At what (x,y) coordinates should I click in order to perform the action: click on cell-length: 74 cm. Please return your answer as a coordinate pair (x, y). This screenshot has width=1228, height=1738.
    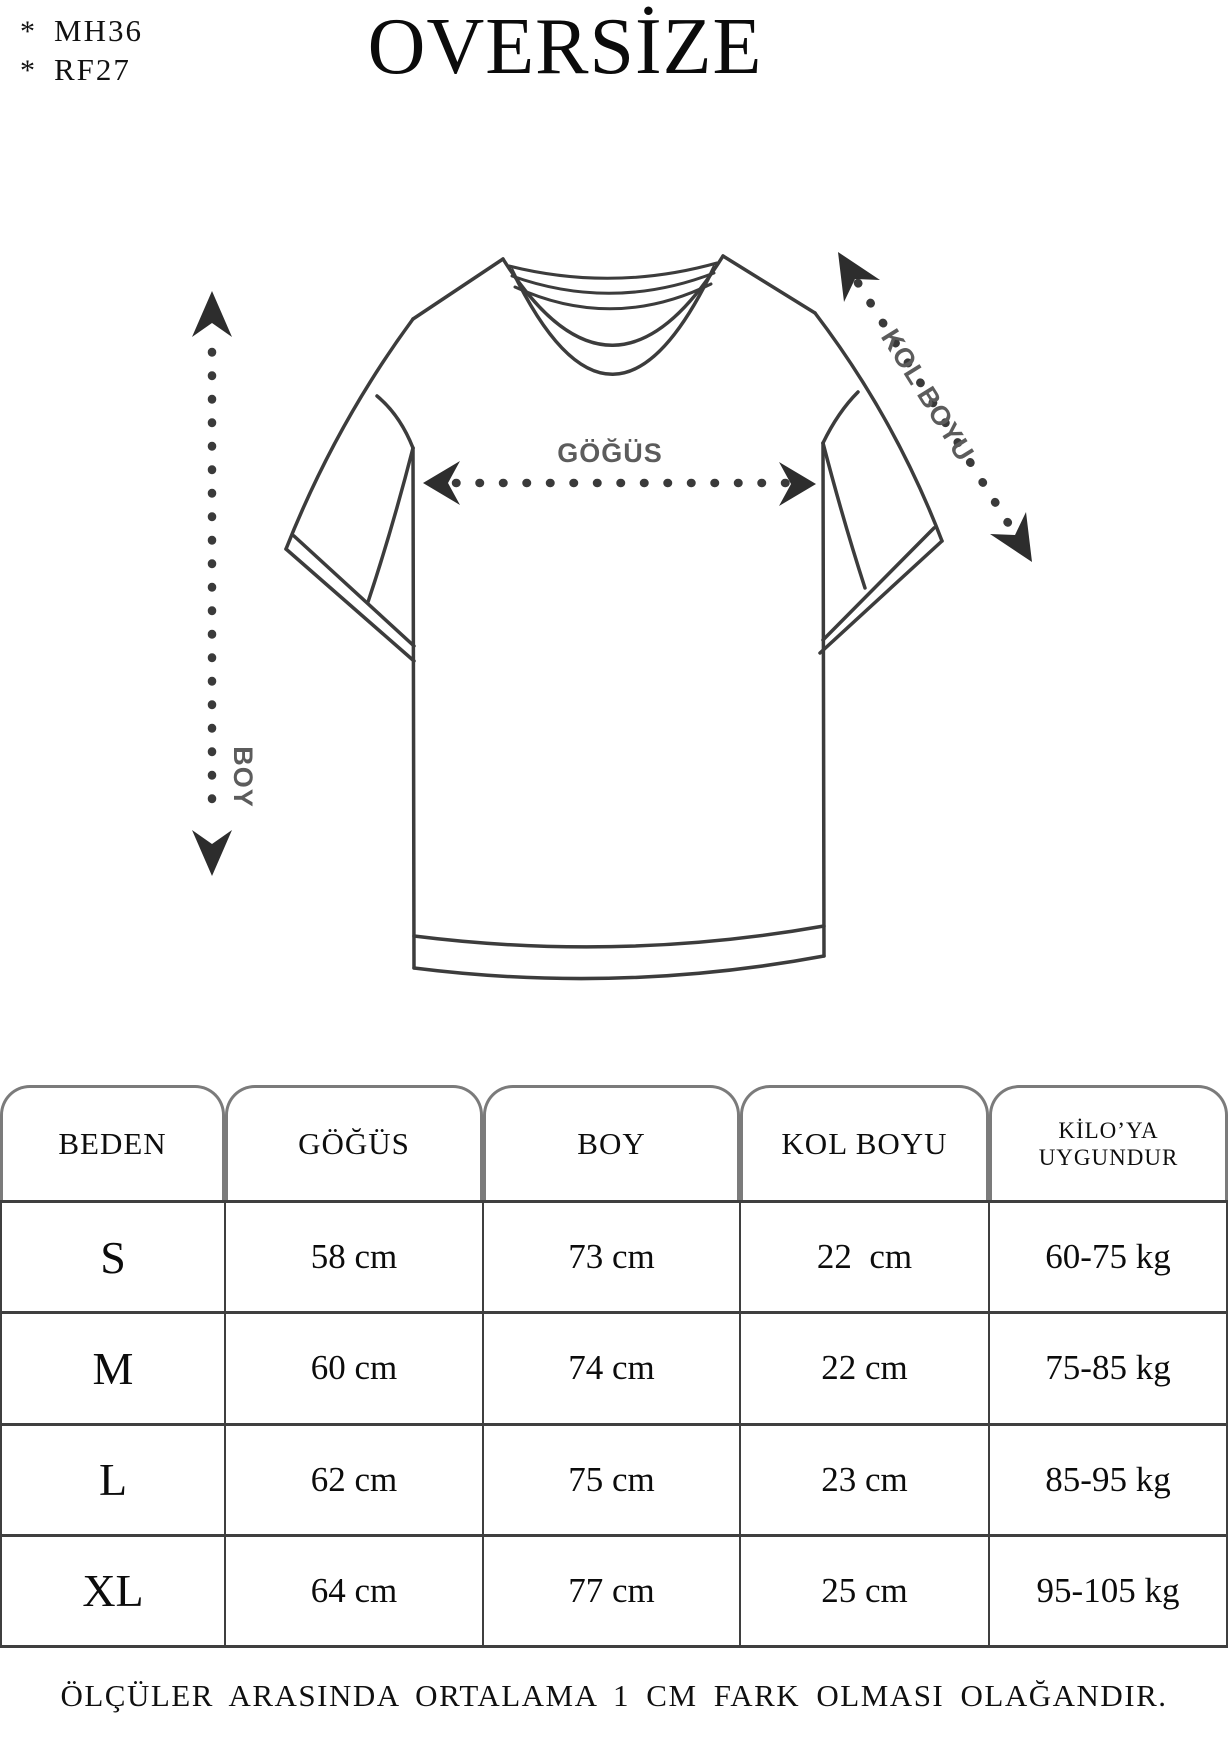
    Looking at the image, I should click on (612, 1368).